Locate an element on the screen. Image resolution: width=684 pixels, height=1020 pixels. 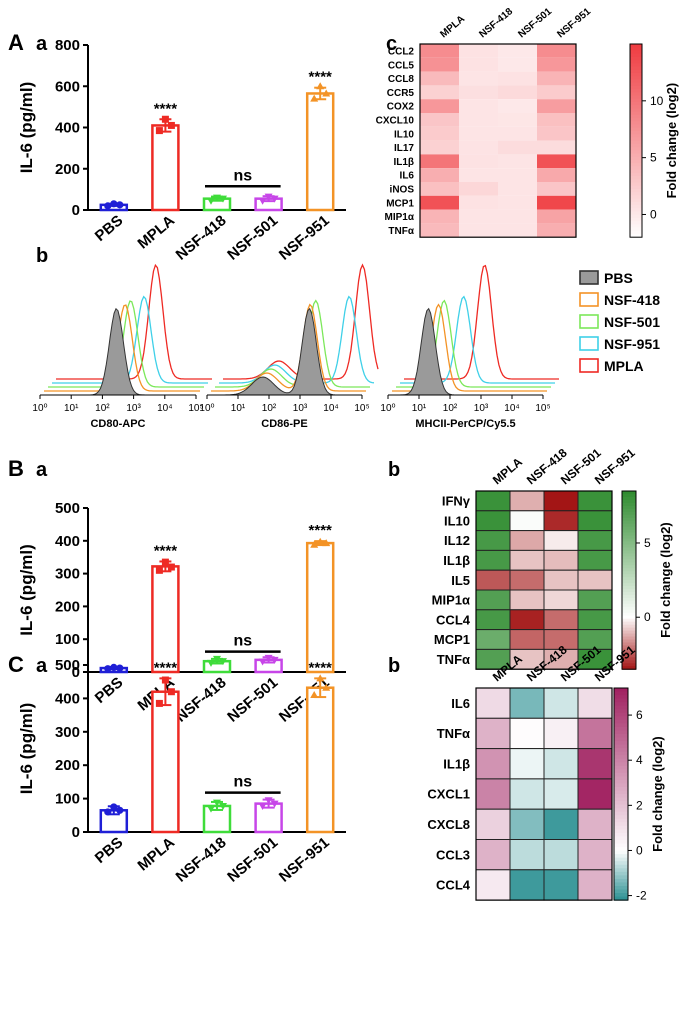
x-tick-label: 10¹ is located at coordinates (238, 408).